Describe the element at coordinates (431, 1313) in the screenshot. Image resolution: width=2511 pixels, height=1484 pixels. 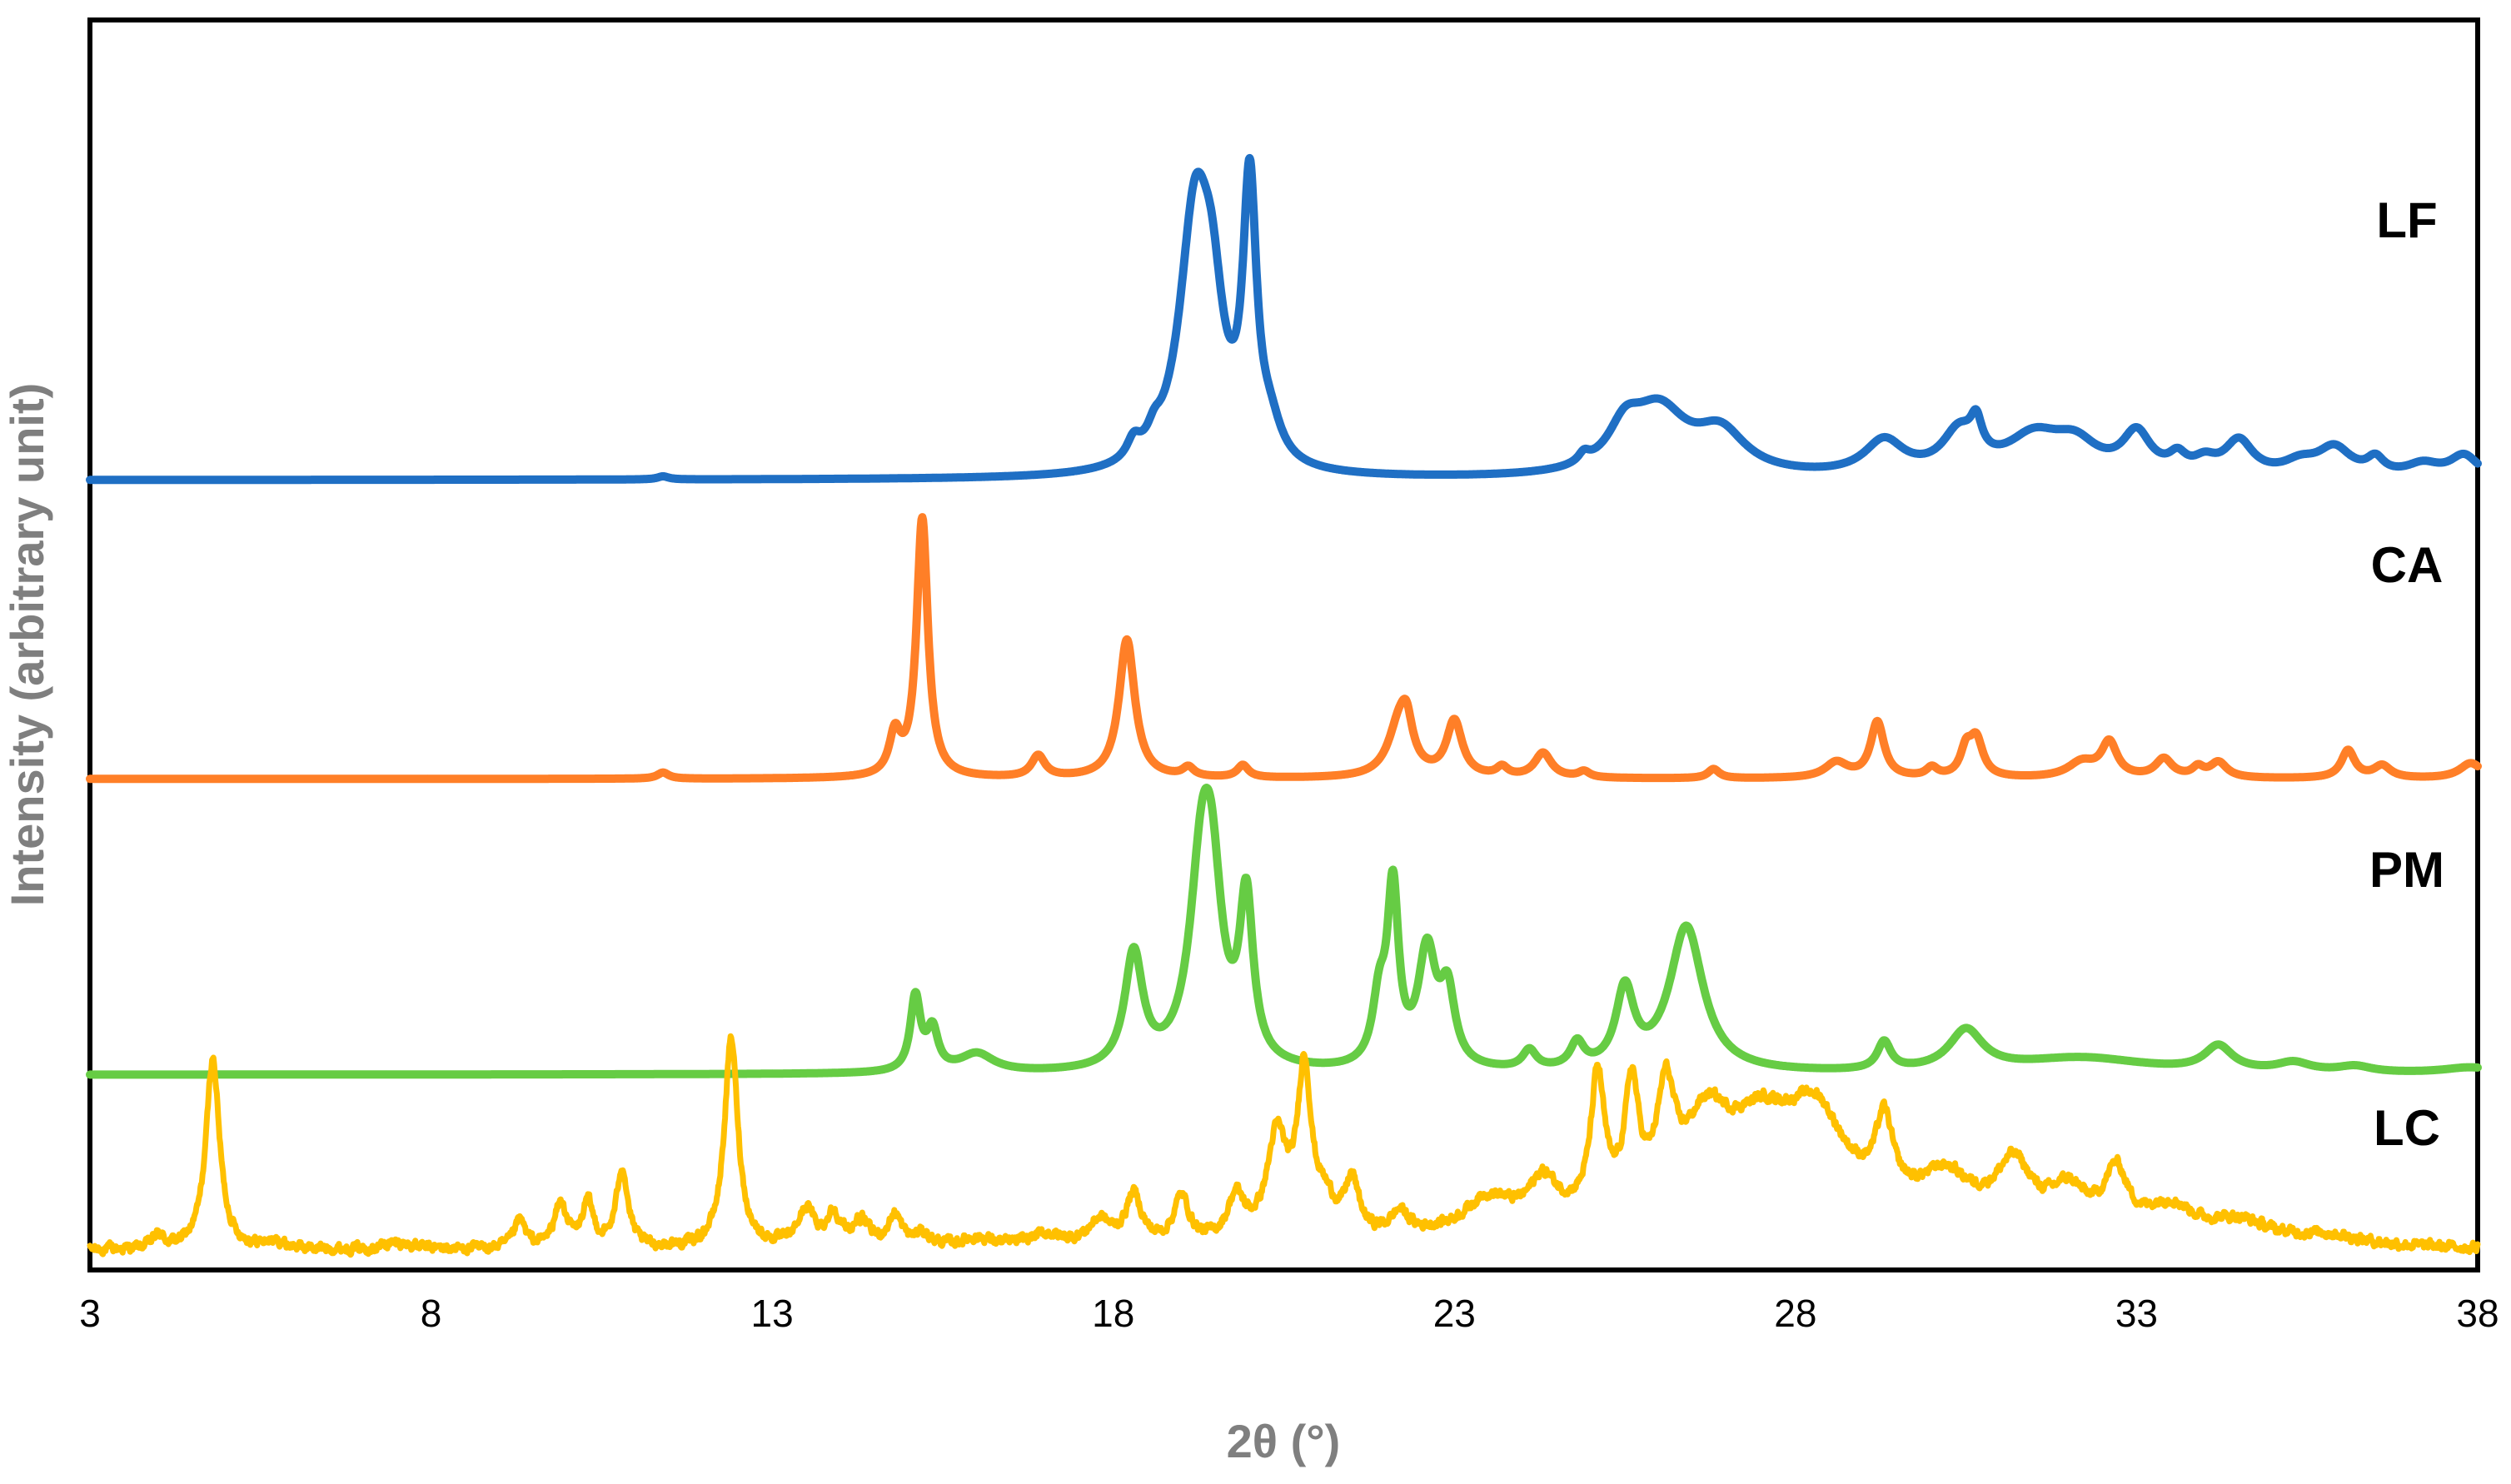
I see `x-tick-label: 8` at that location.